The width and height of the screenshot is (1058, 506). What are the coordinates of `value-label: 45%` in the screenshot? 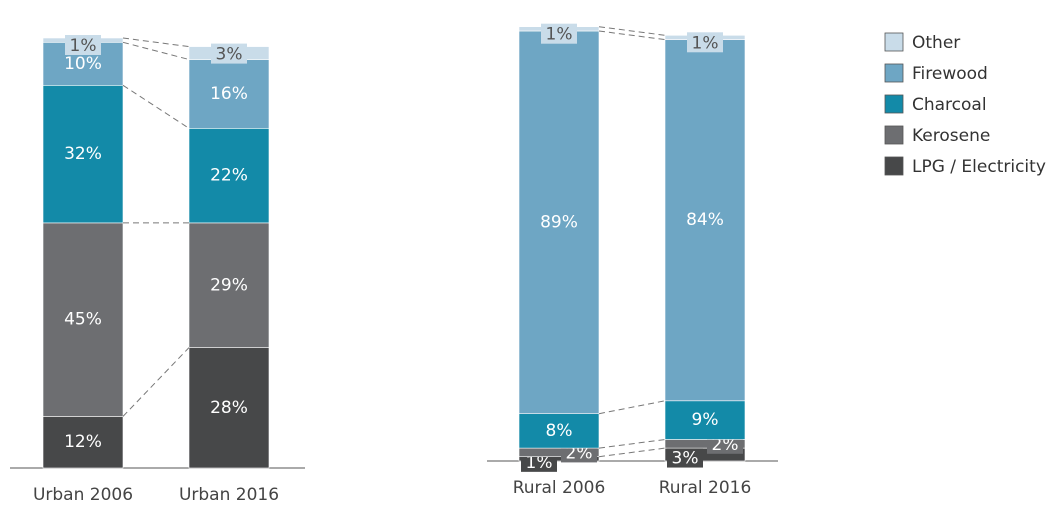 It's located at (83, 320).